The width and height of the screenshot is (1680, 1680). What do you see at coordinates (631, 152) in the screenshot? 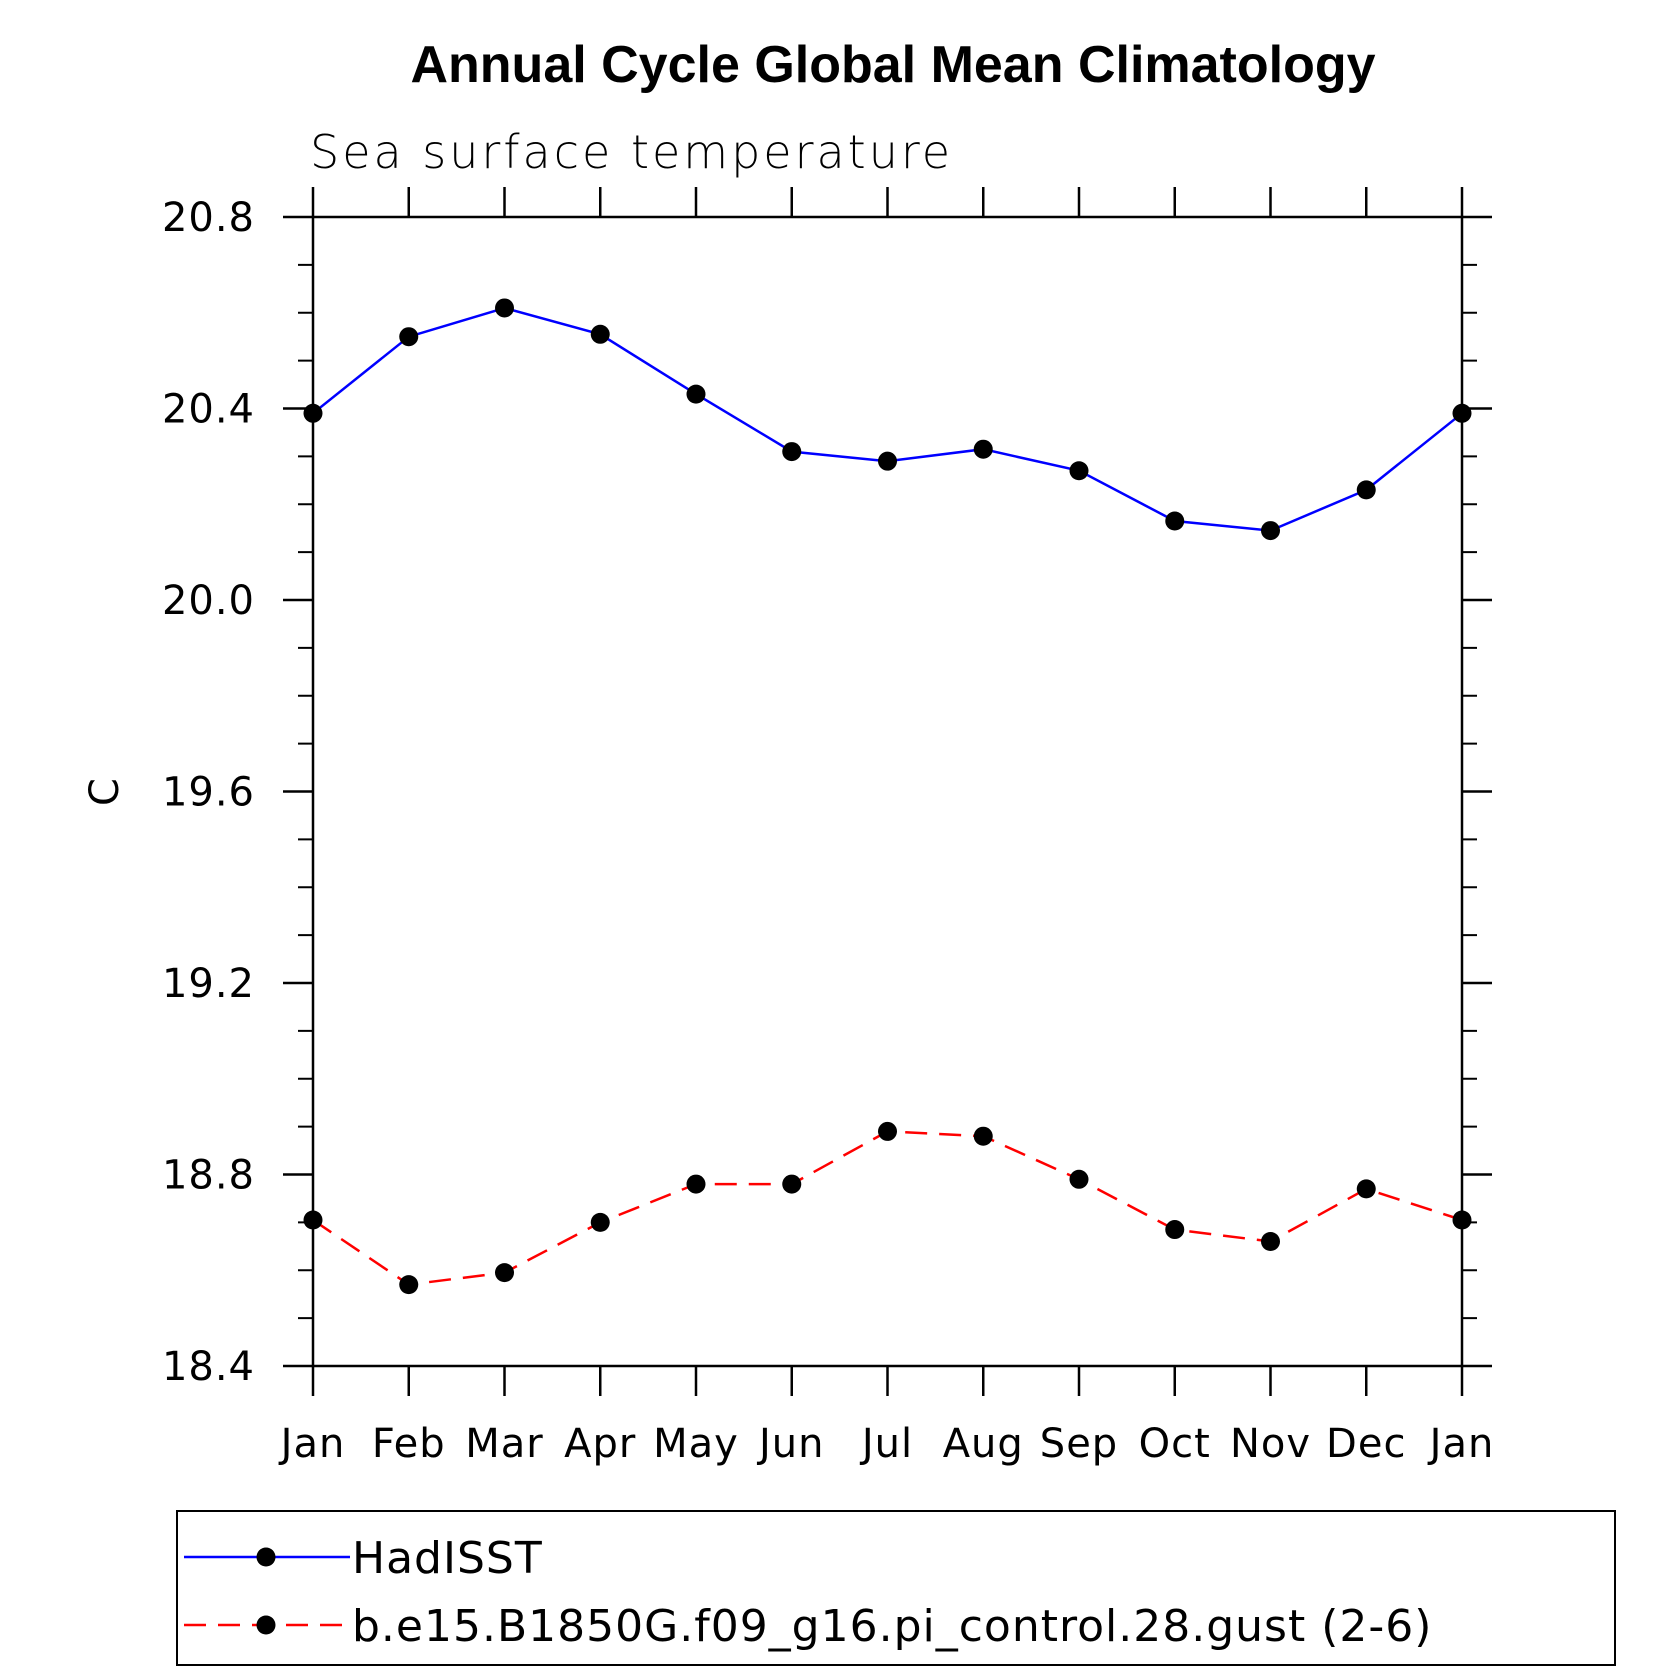
I see `chart-subtitle: Sea surface temperature` at bounding box center [631, 152].